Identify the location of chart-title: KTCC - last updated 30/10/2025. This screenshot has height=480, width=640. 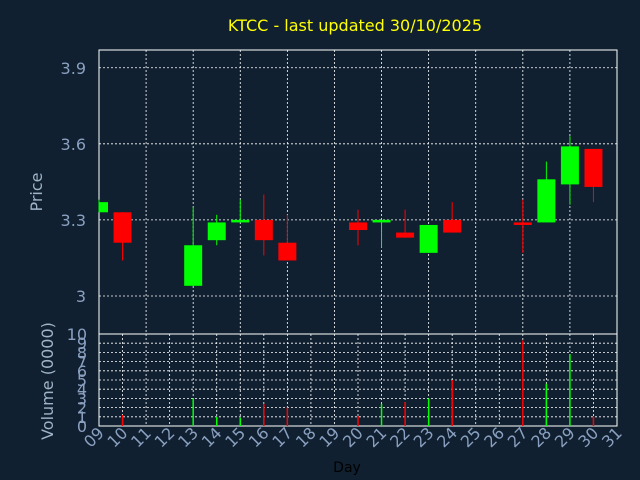
(355, 25).